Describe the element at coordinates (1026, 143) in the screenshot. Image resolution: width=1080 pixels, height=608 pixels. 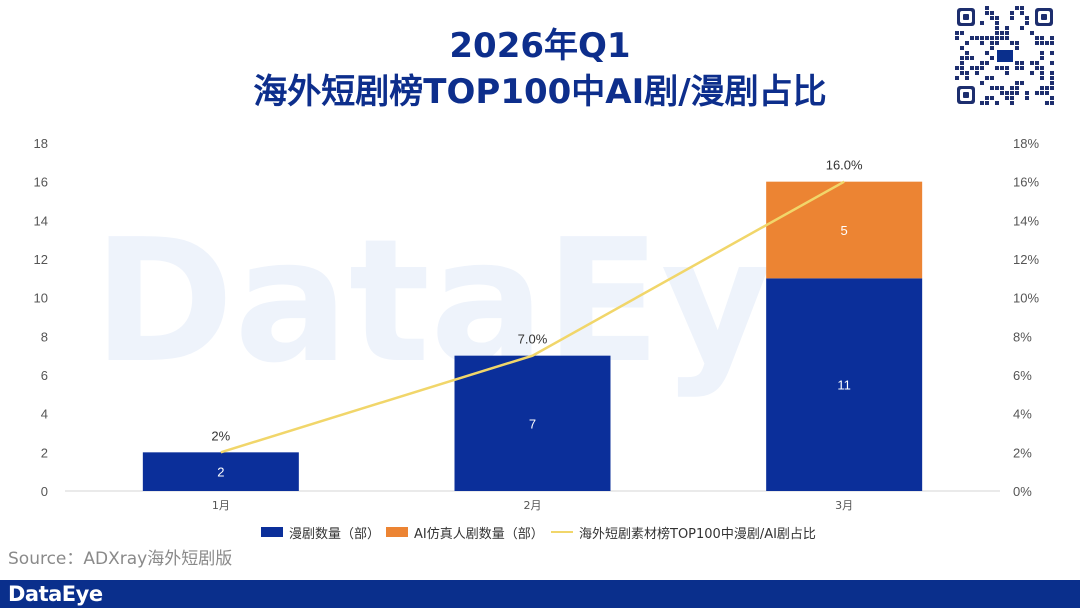
I see `y-right-tick-label: 18%` at that location.